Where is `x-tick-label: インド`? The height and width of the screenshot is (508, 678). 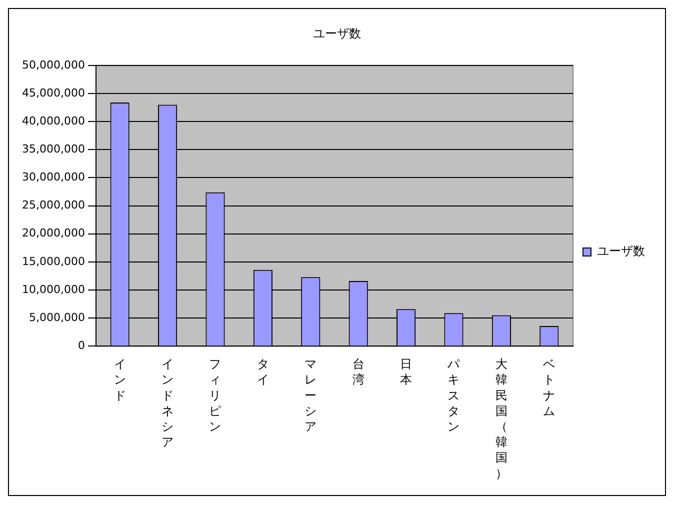
x-tick-label: インド is located at coordinates (120, 379).